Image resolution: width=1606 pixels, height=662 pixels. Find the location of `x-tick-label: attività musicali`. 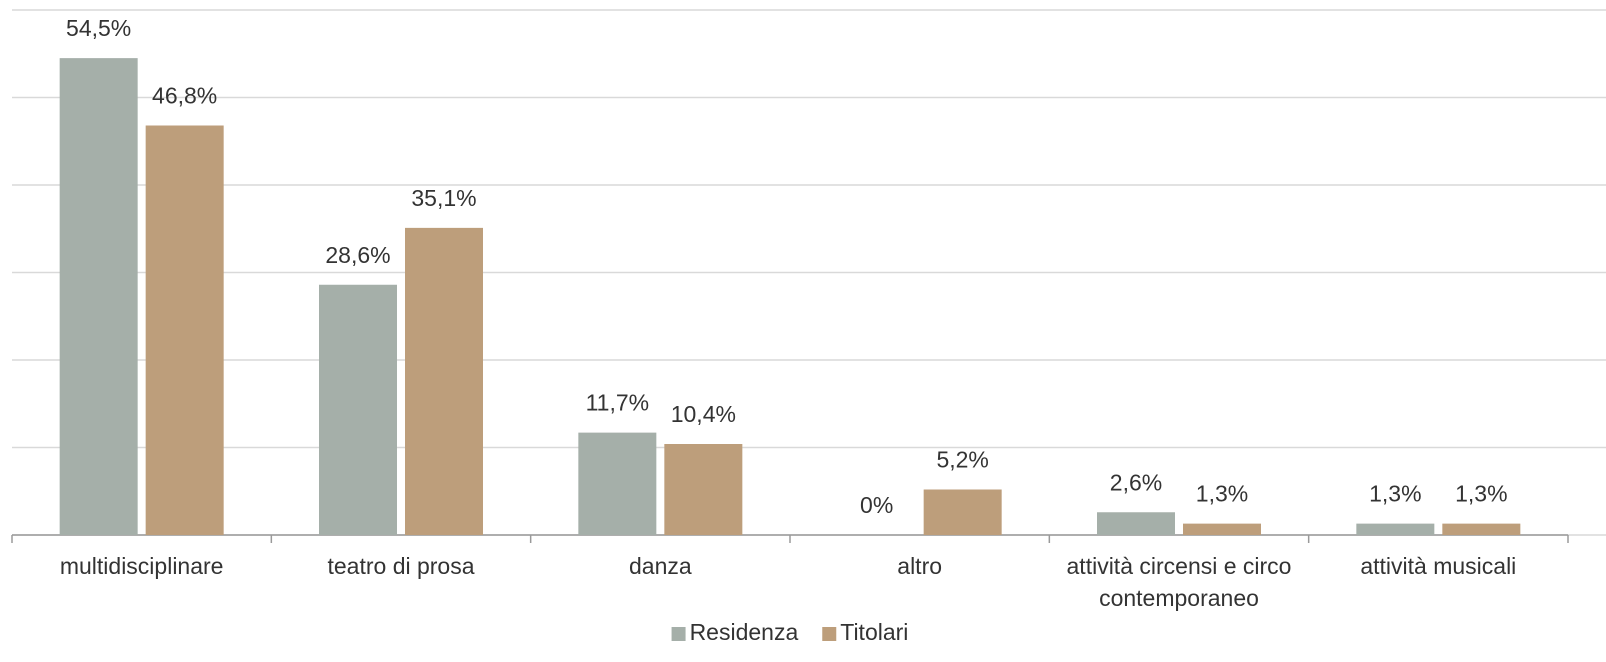

x-tick-label: attività musicali is located at coordinates (1438, 566).